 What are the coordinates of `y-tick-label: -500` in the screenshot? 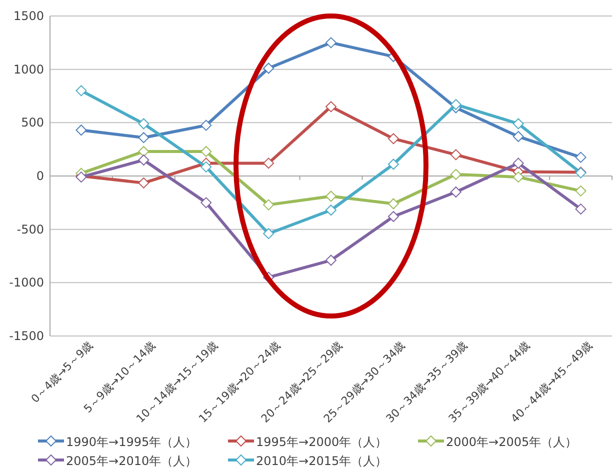 It's located at (30, 229).